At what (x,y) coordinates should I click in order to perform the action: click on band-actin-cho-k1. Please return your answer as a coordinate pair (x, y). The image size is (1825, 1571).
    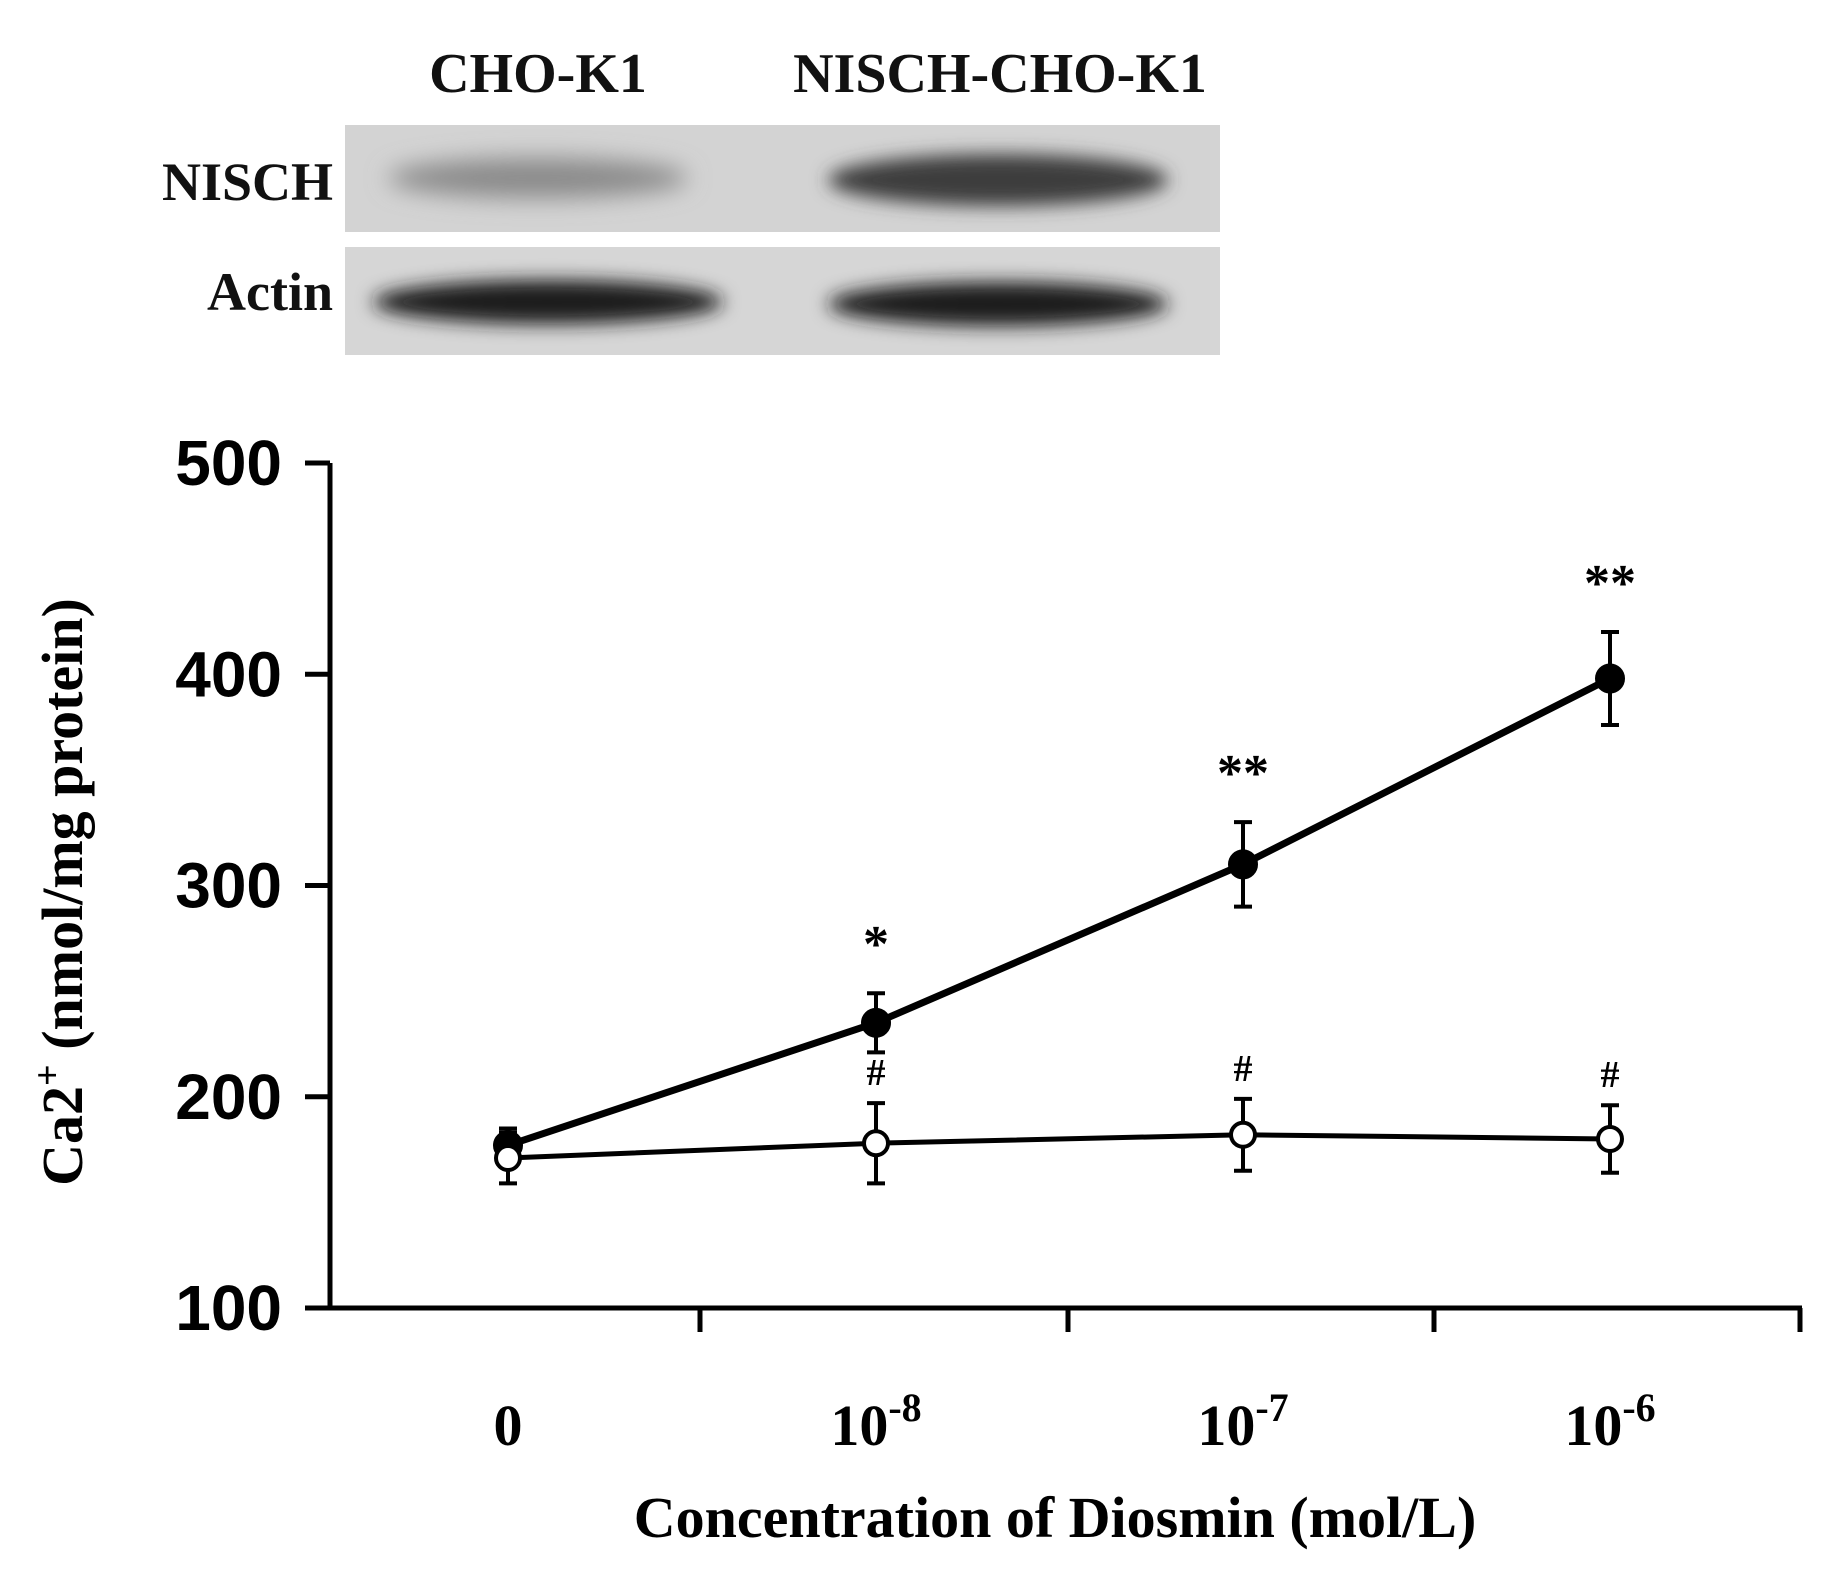
    Looking at the image, I should click on (548, 302).